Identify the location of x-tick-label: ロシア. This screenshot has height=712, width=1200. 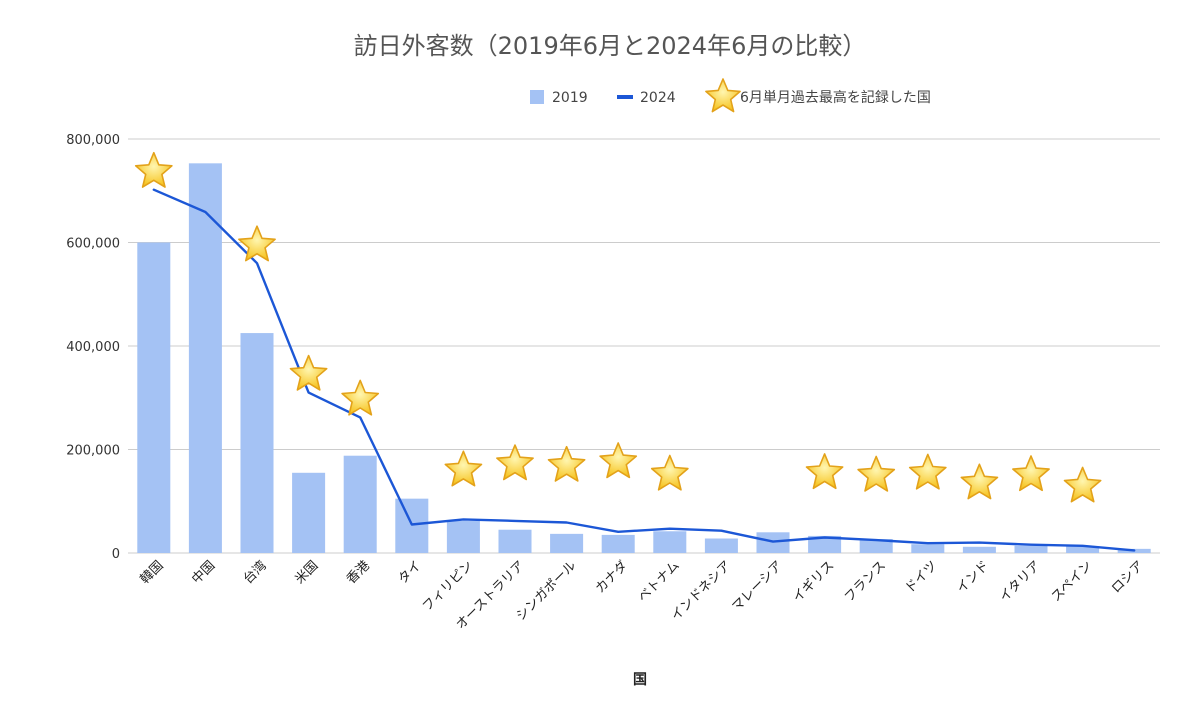
(1128, 577).